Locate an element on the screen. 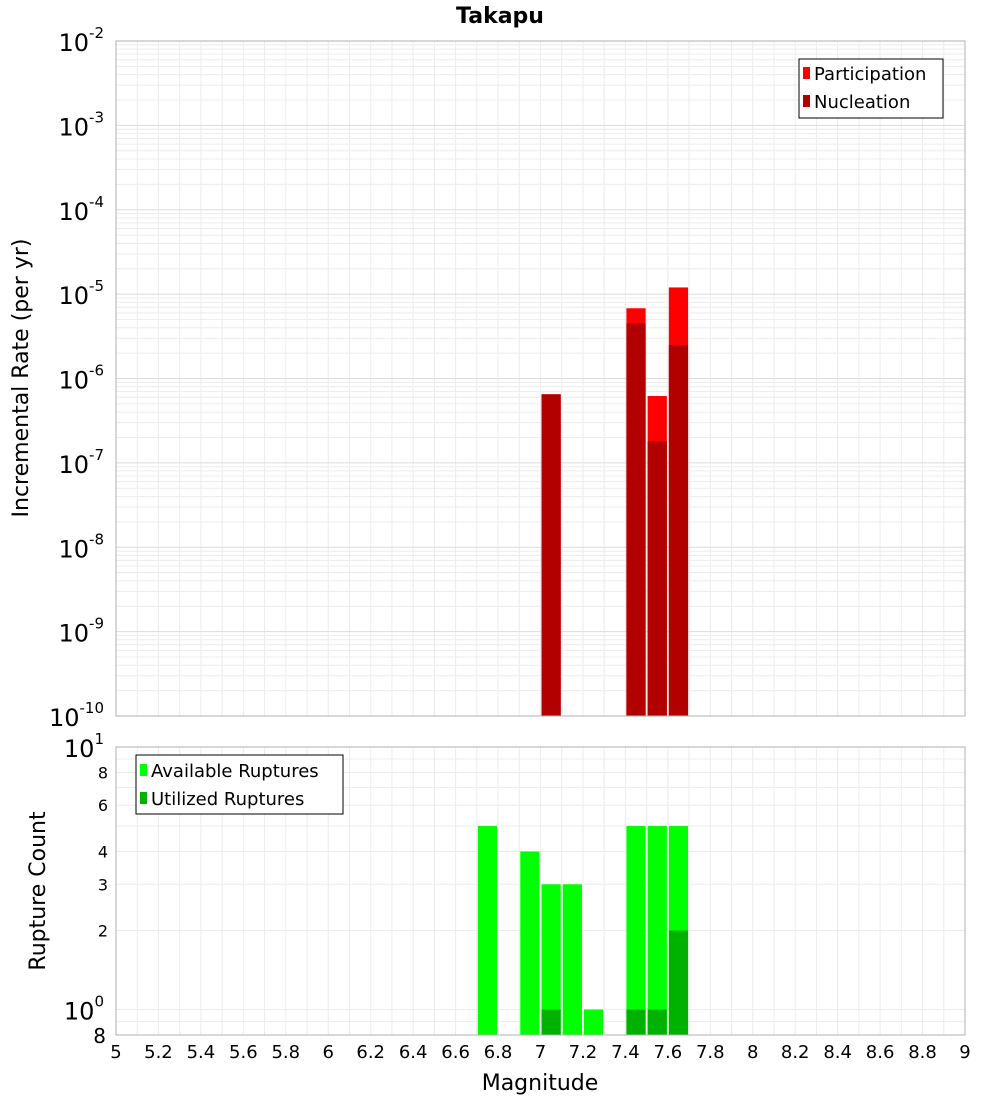  bottom-legend-box is located at coordinates (239, 784).